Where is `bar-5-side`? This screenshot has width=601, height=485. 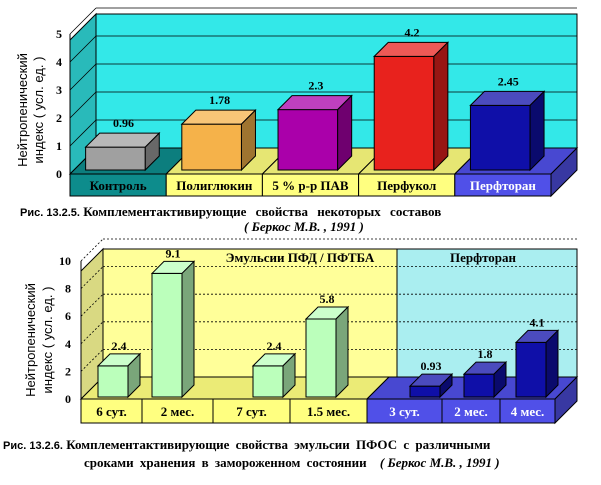
bar-5-side is located at coordinates (500, 379).